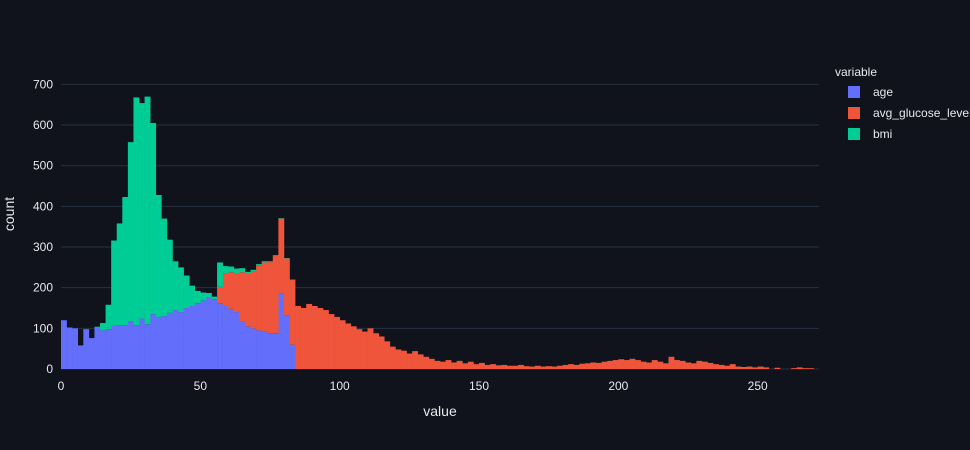 Image resolution: width=970 pixels, height=450 pixels. What do you see at coordinates (870, 134) in the screenshot?
I see `legend-item-bmi: bmi` at bounding box center [870, 134].